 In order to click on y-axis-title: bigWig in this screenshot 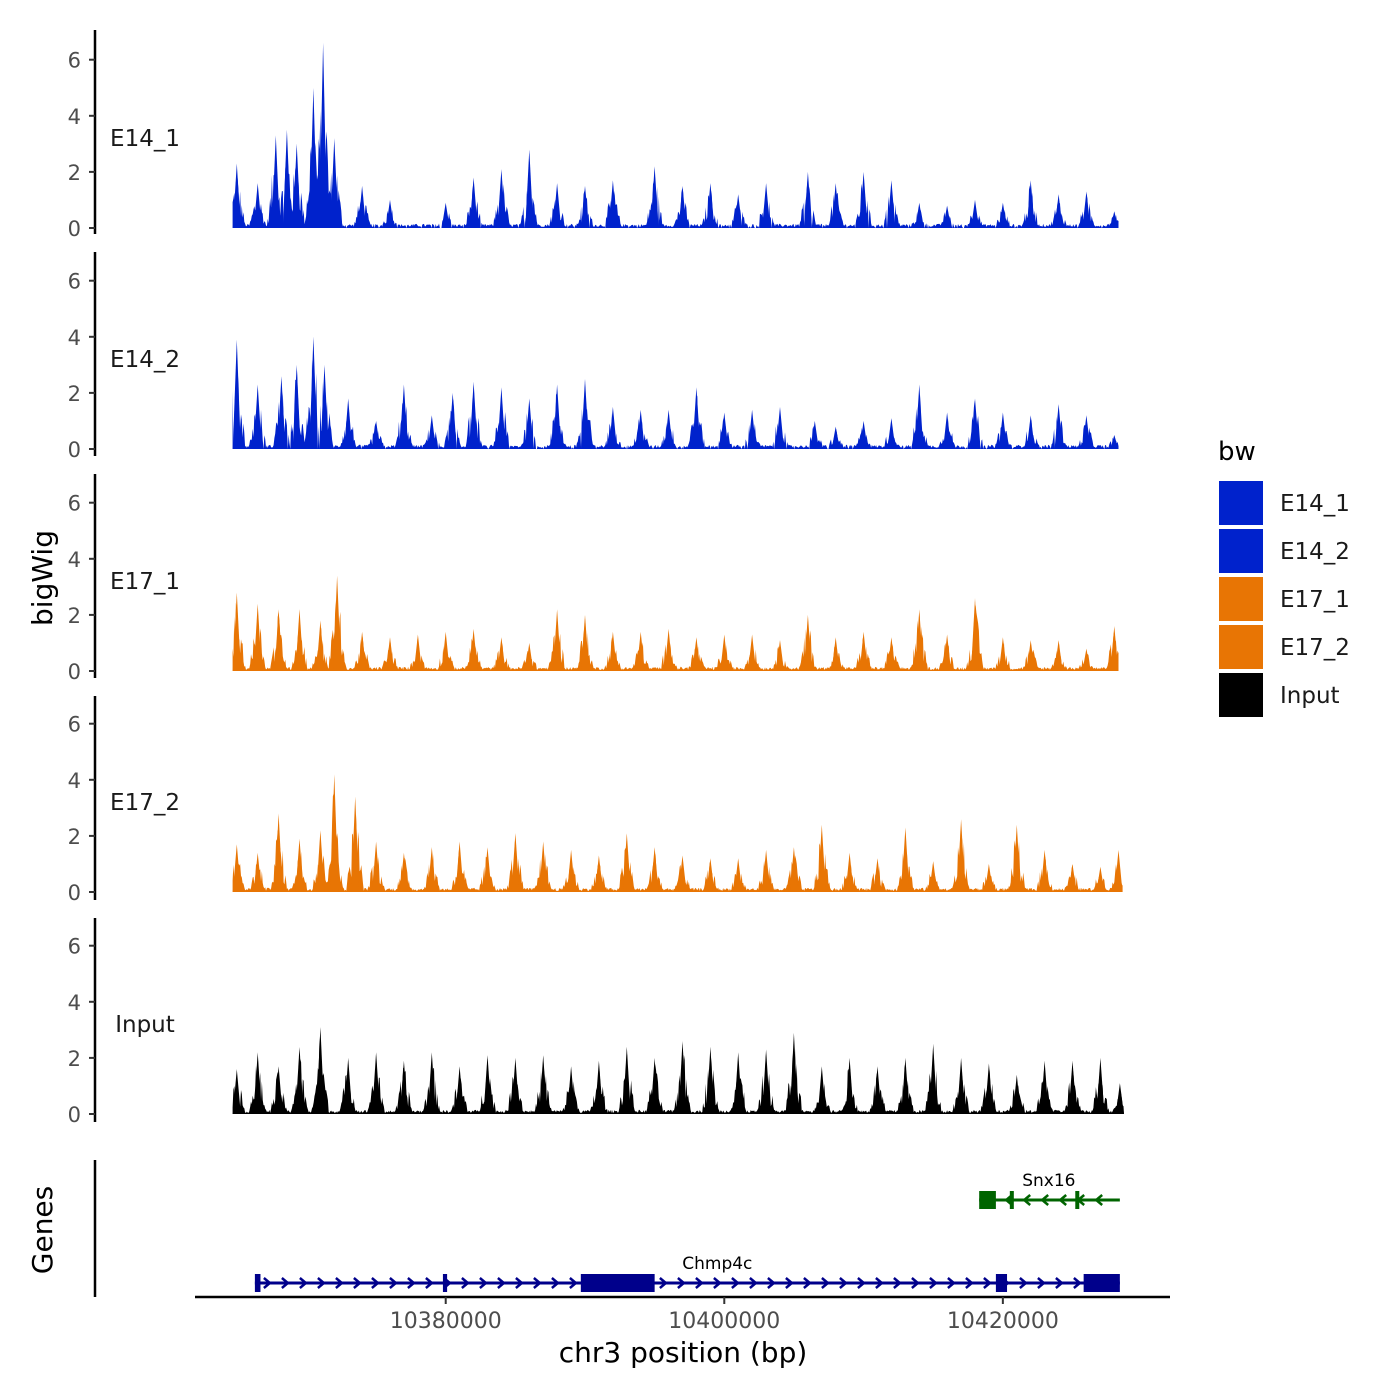, I will do `click(42, 578)`.